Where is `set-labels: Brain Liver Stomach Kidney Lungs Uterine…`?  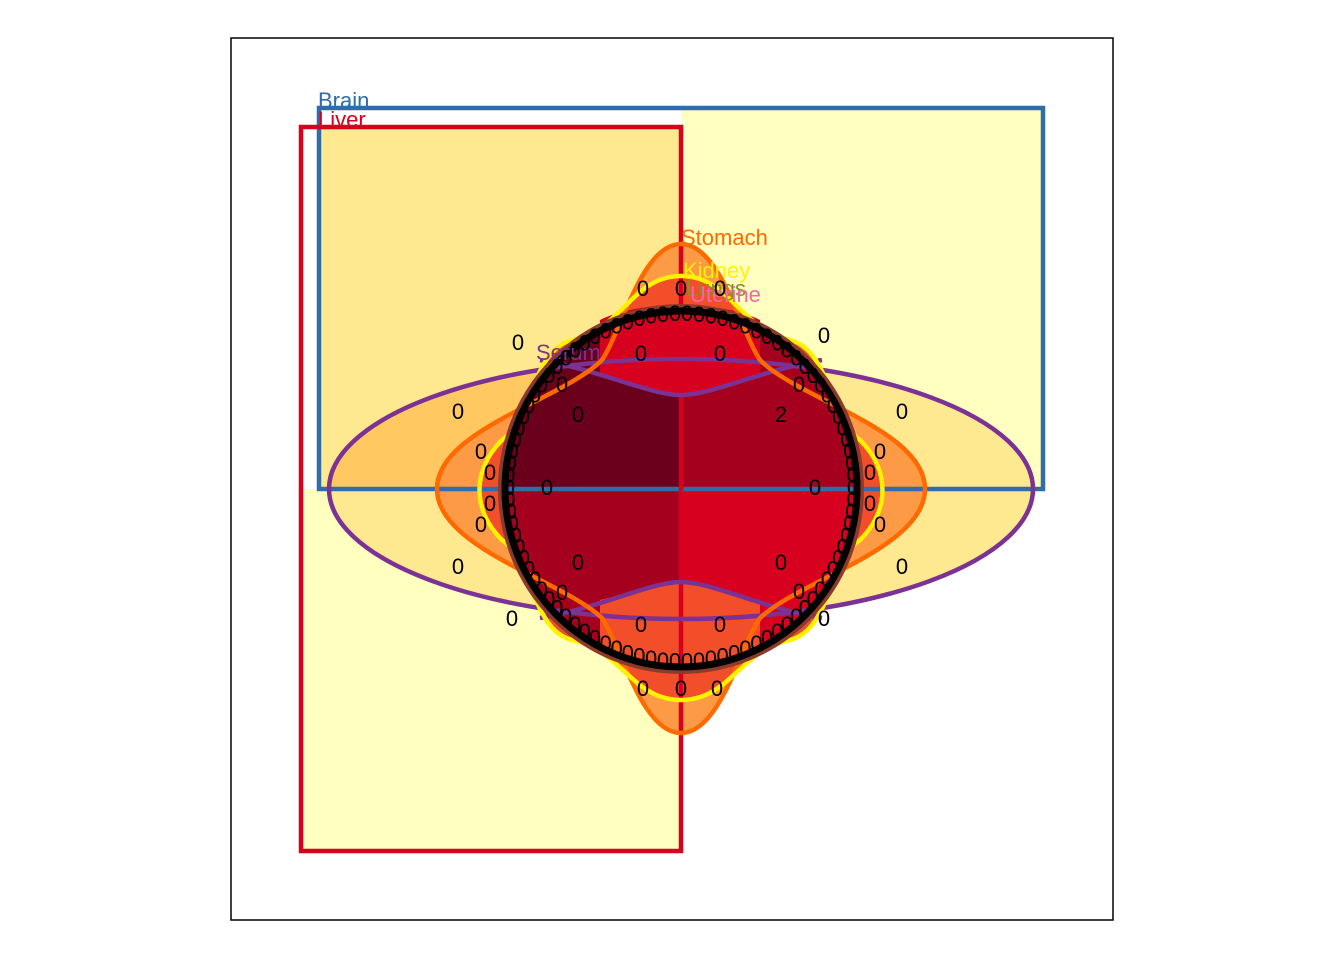
set-labels: Brain Liver Stomach Kidney Lungs Uterine… is located at coordinates (543, 226).